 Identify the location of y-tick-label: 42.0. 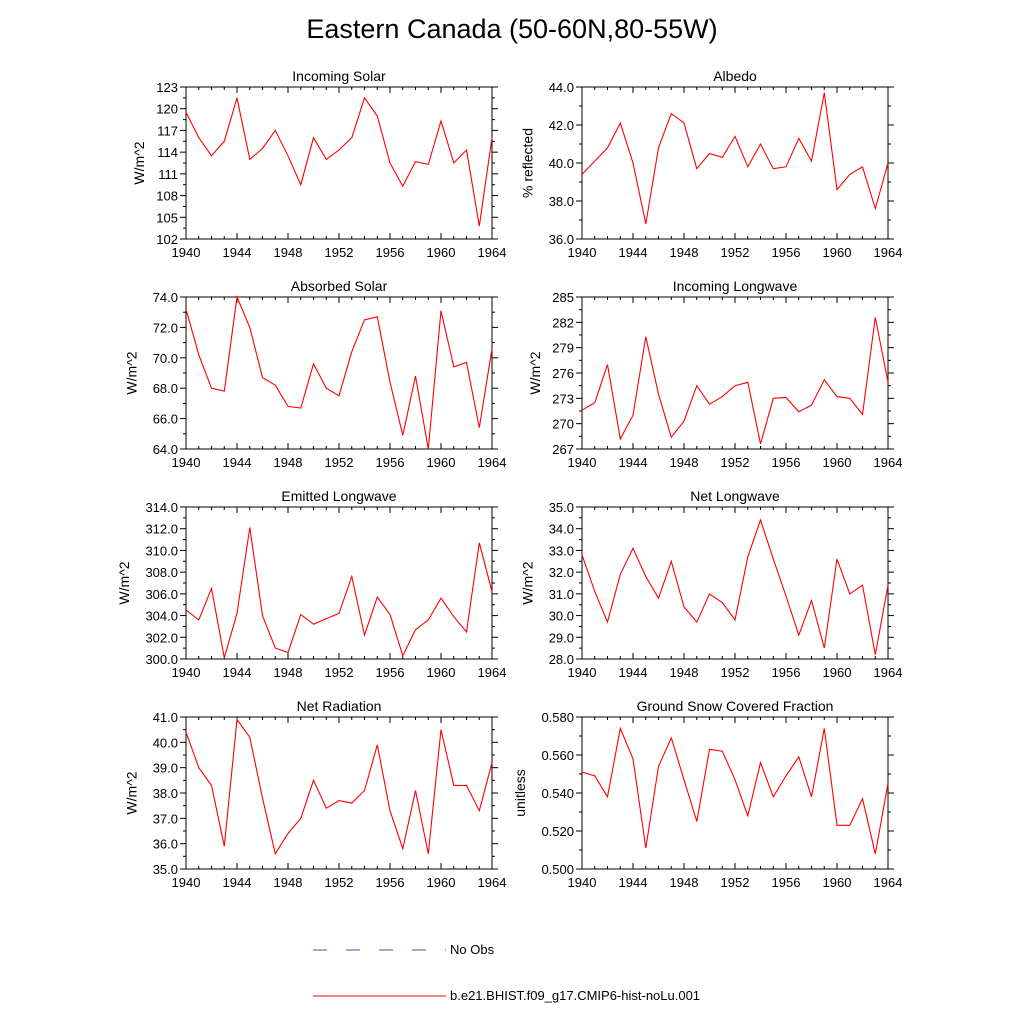
(561, 125).